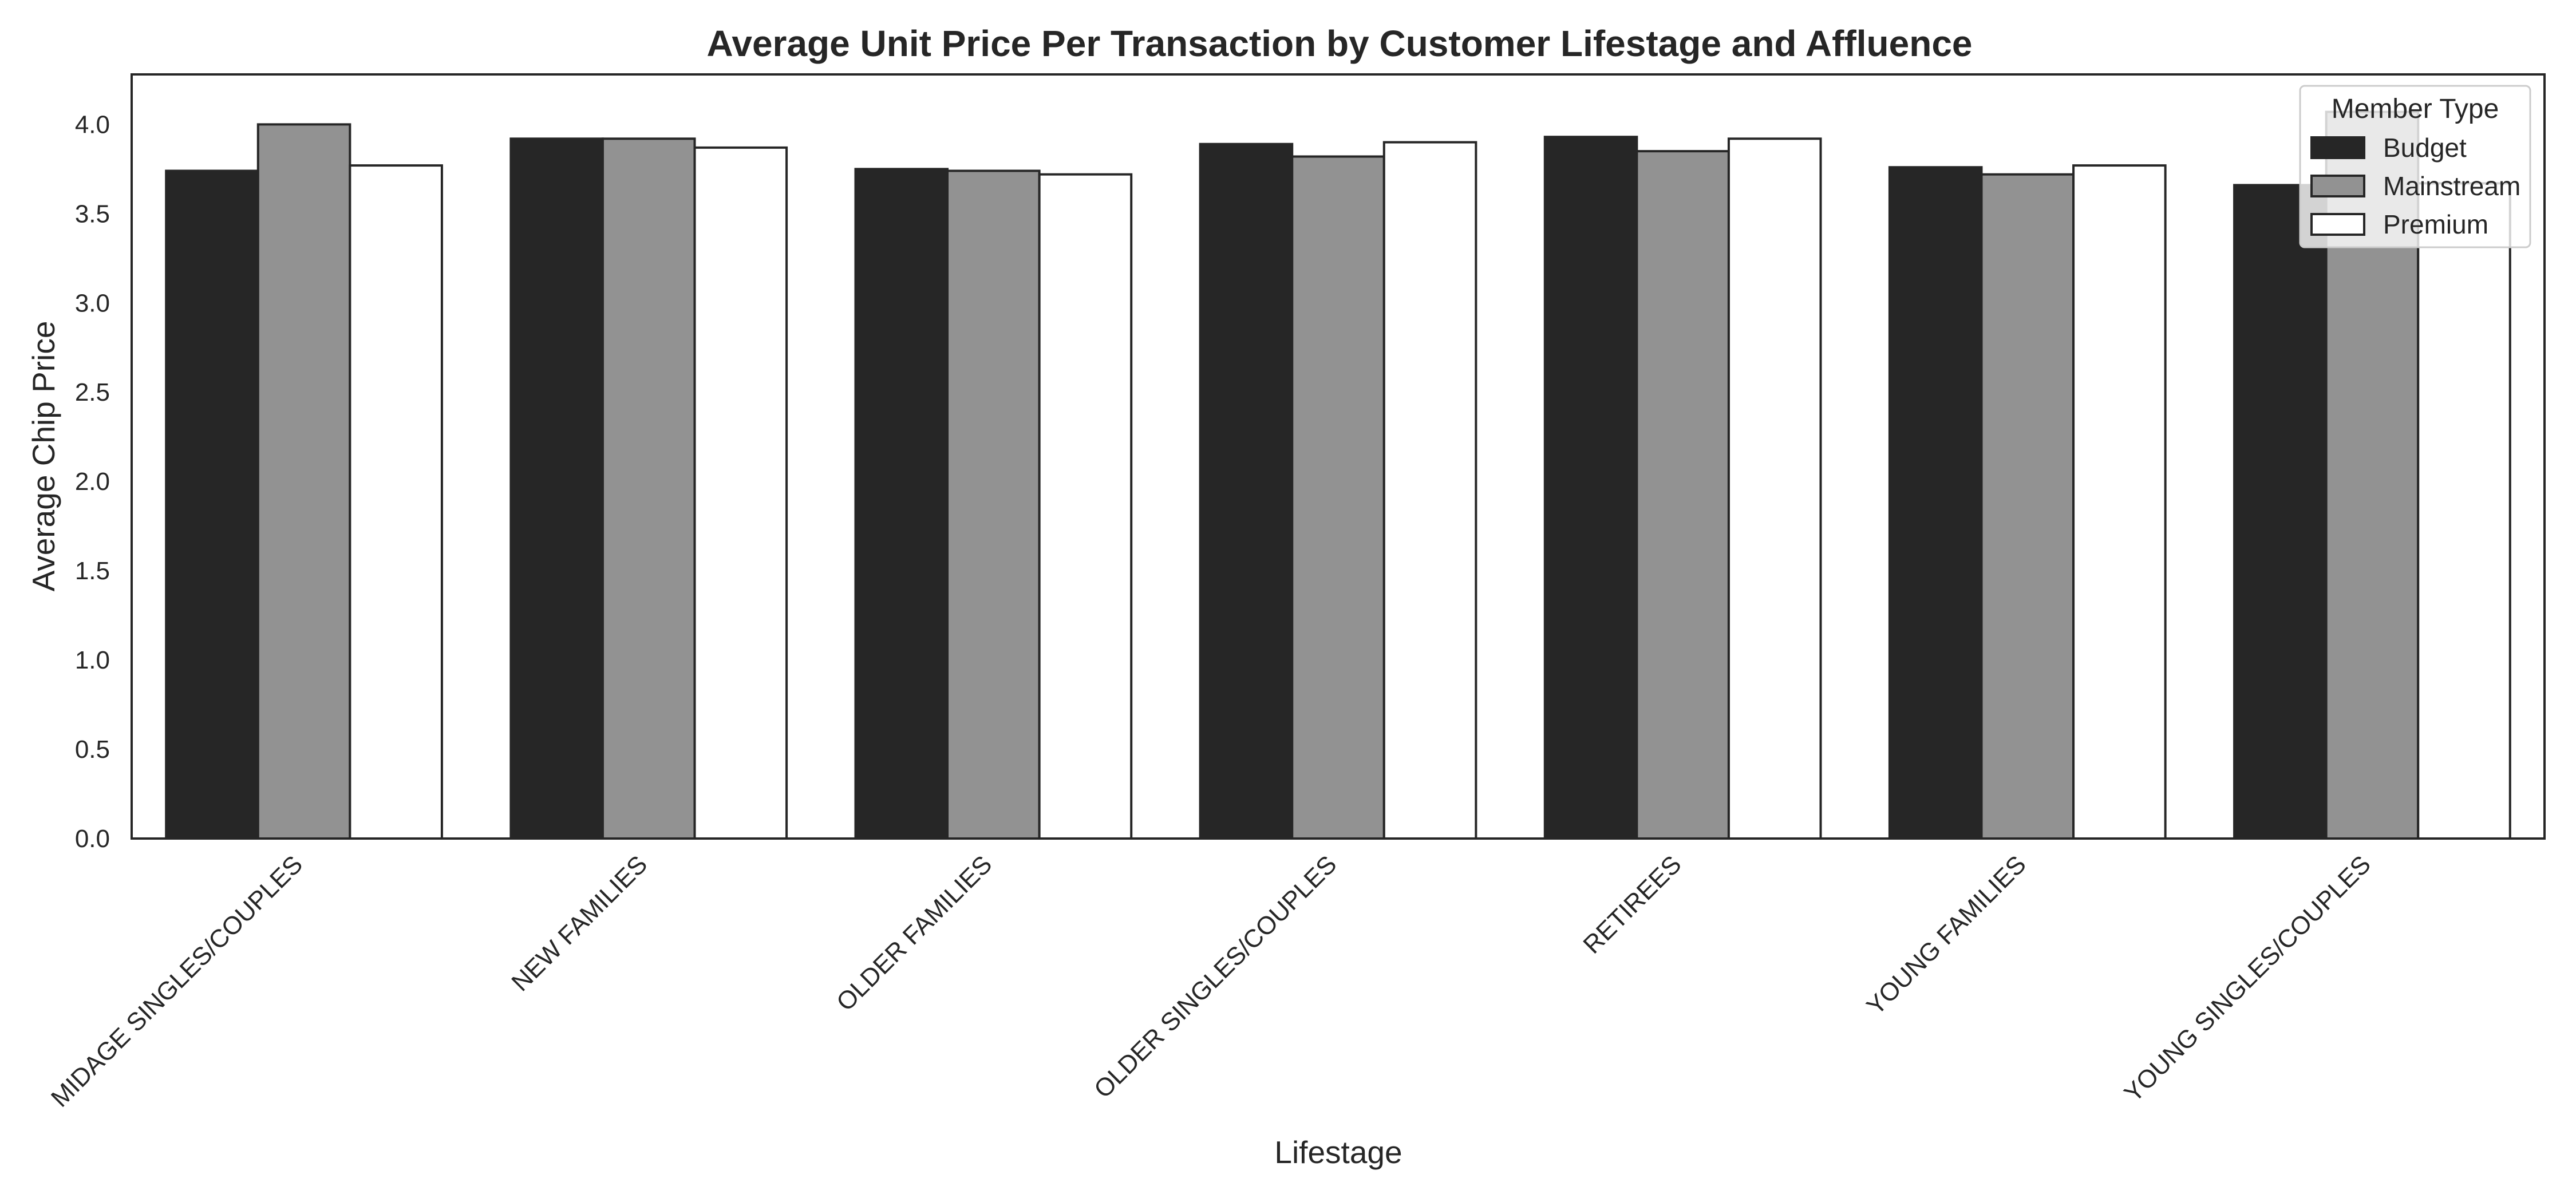 This screenshot has width=2576, height=1202. What do you see at coordinates (2425, 148) in the screenshot?
I see `legend-label-budget: Budget` at bounding box center [2425, 148].